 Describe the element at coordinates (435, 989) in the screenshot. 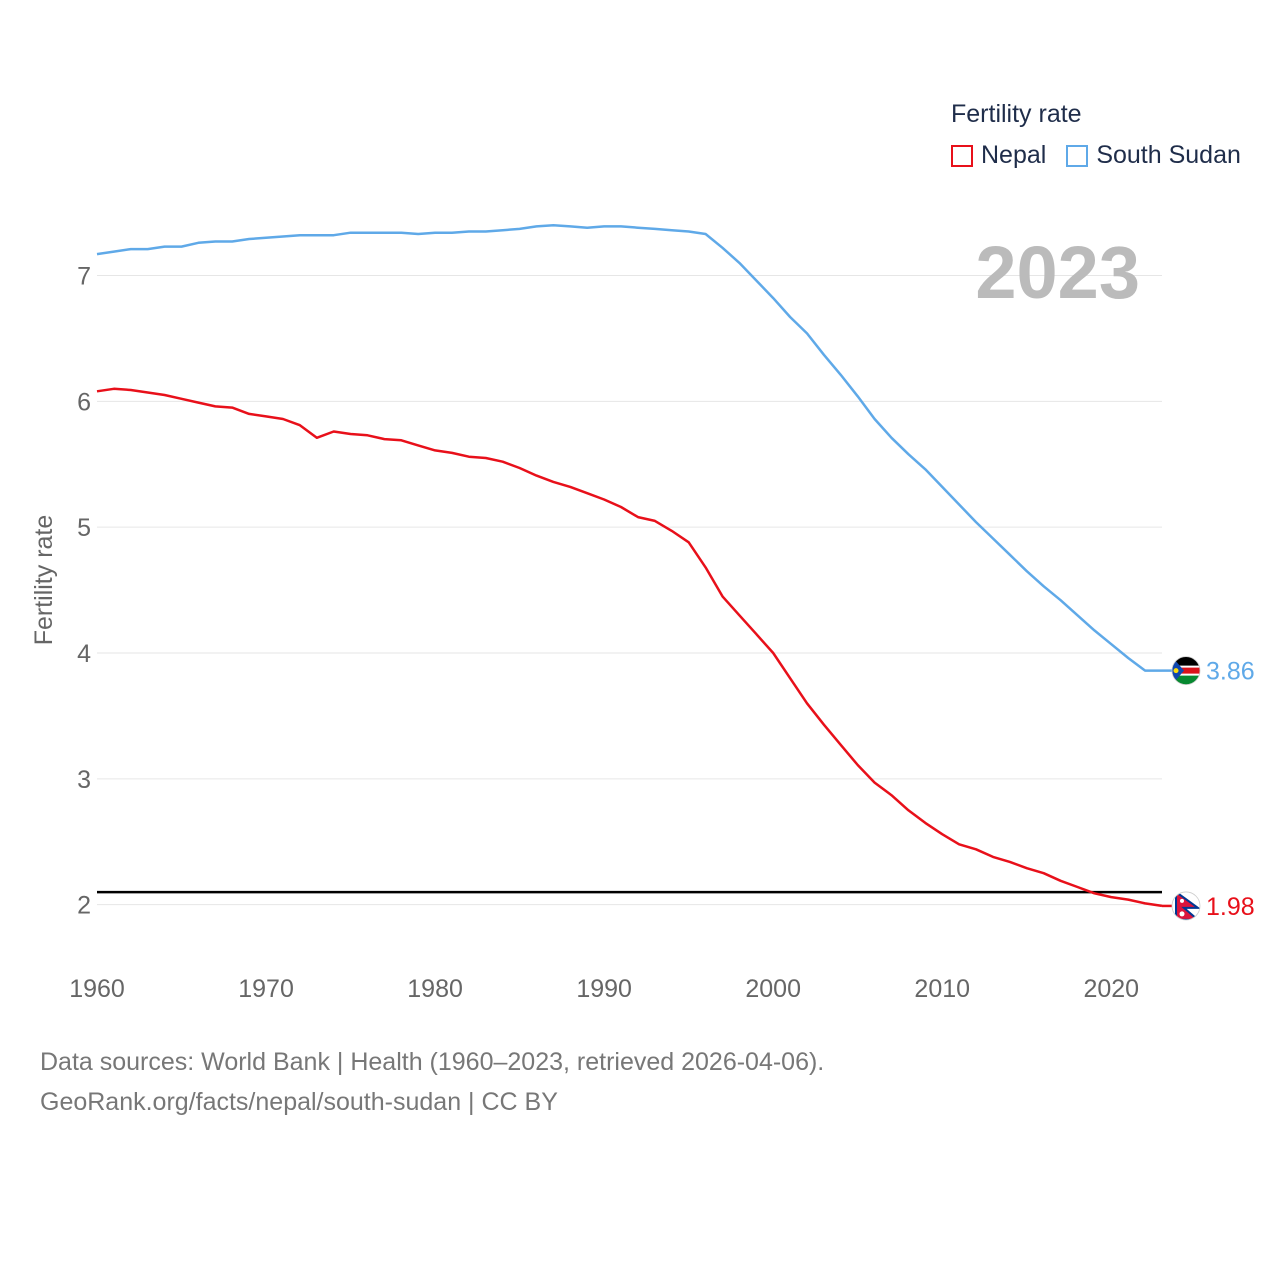

I see `x-tick-label-1980: 1980` at that location.